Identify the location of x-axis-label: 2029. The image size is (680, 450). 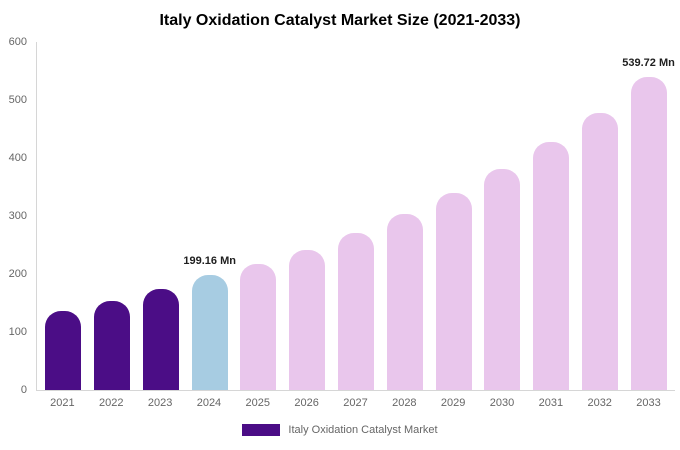
(453, 403).